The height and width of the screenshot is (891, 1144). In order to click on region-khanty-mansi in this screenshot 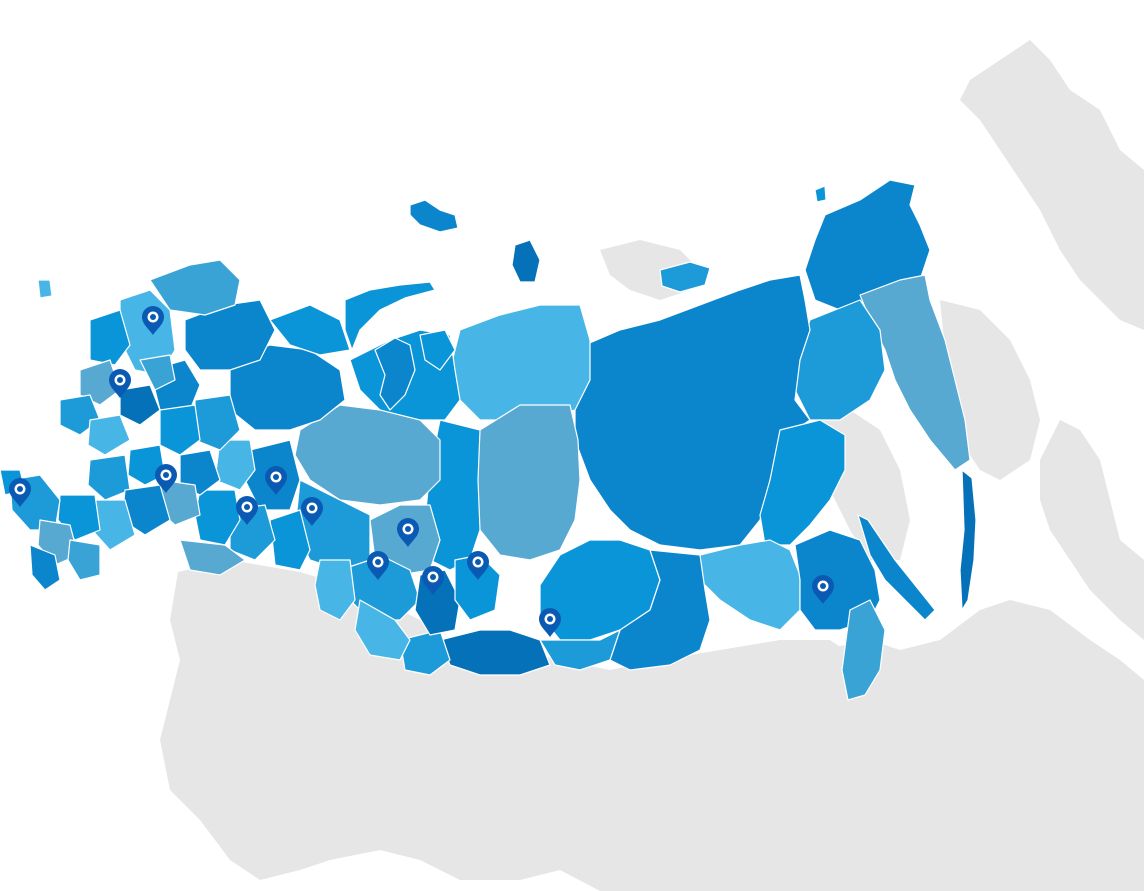, I will do `click(367, 455)`.